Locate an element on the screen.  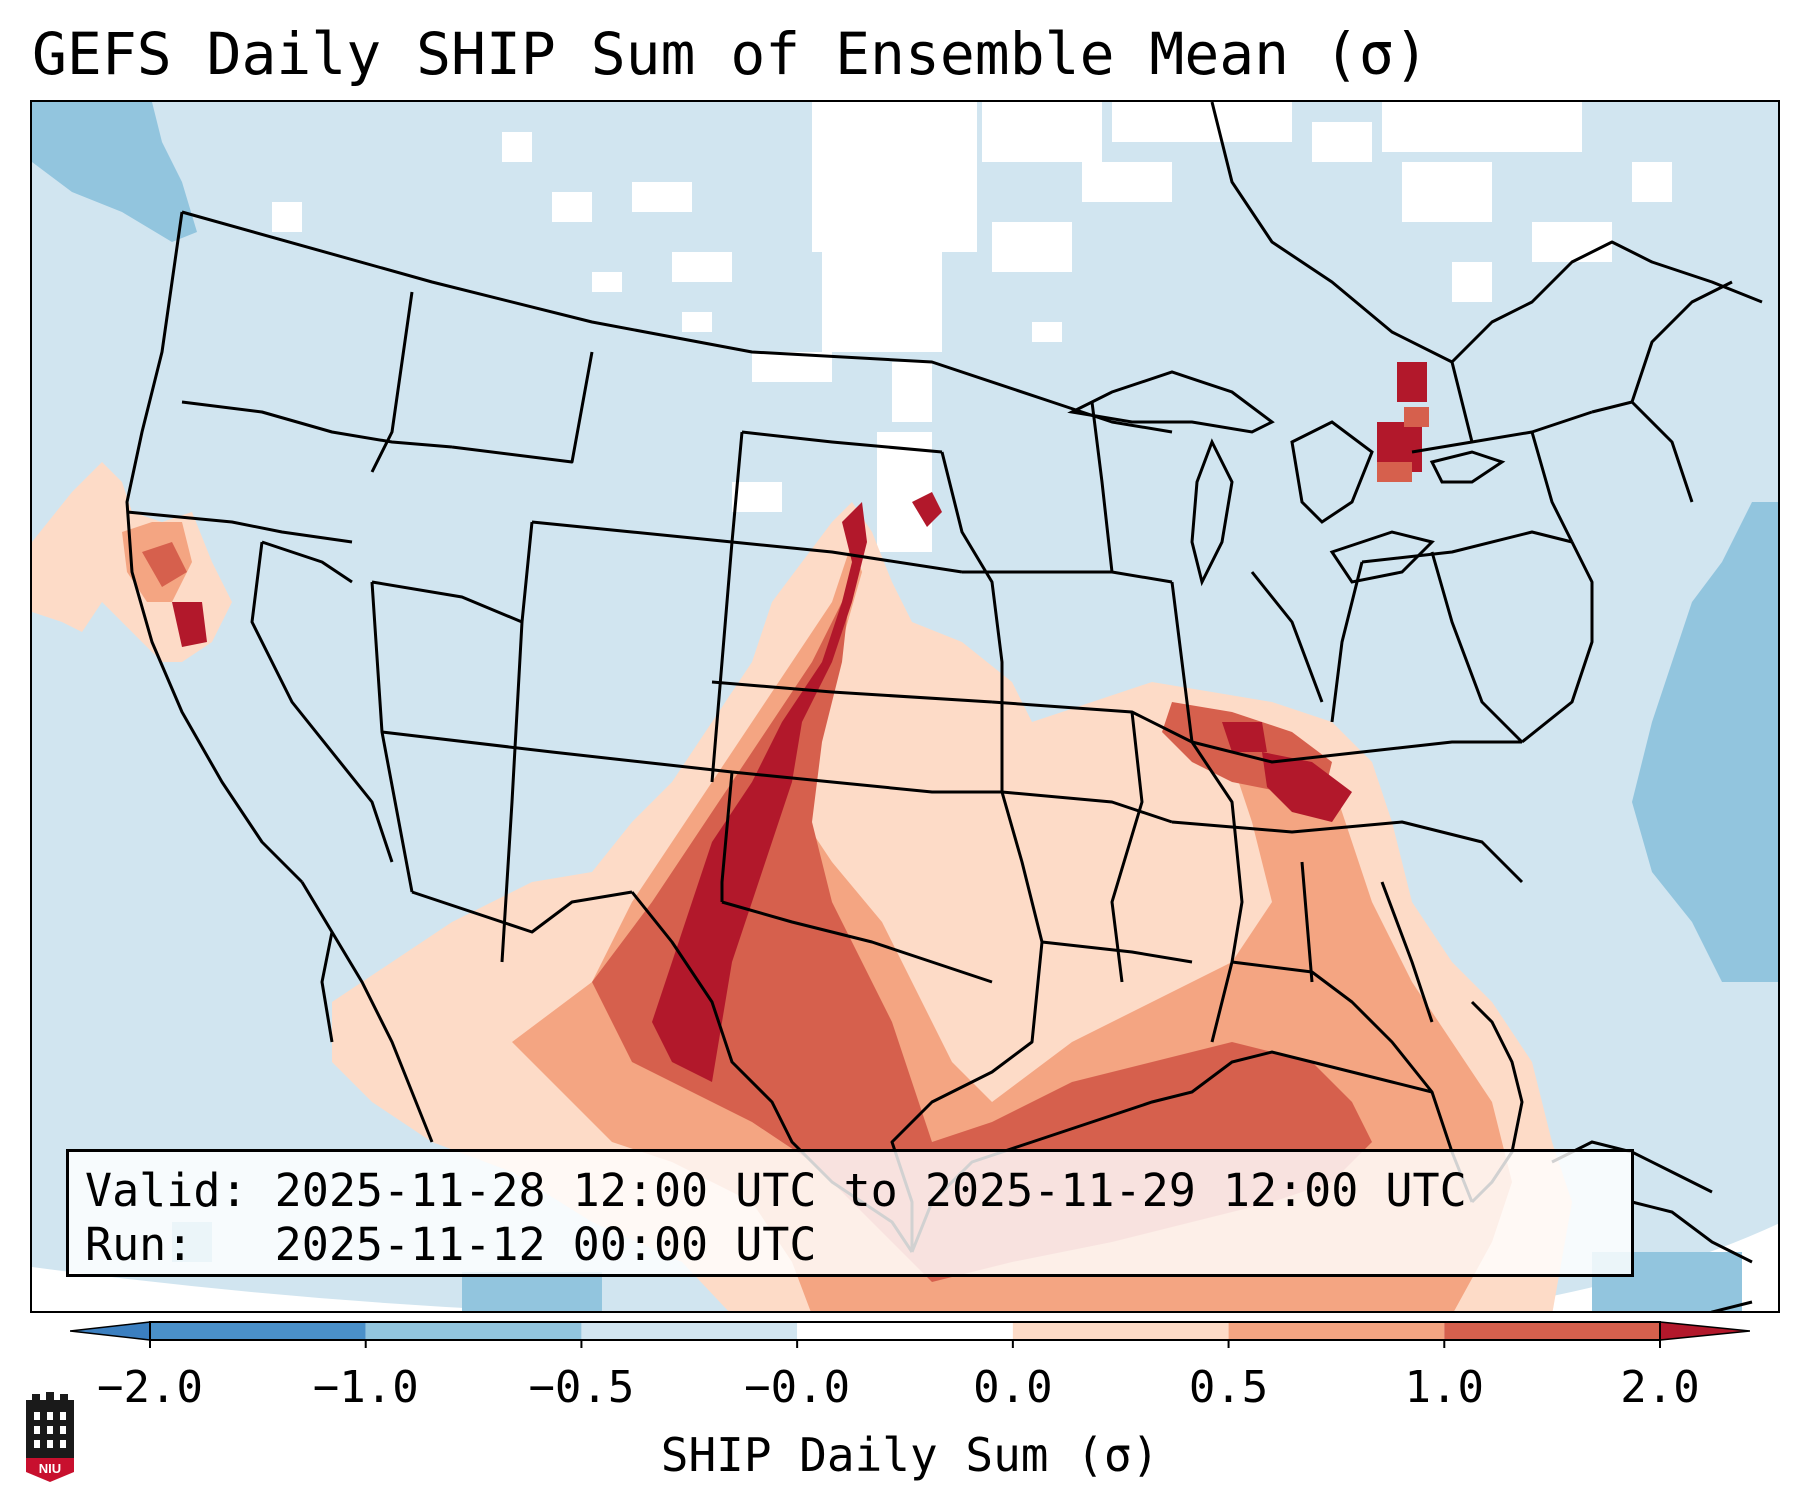
colorbar-tick-label: 0.5 is located at coordinates (1228, 1387).